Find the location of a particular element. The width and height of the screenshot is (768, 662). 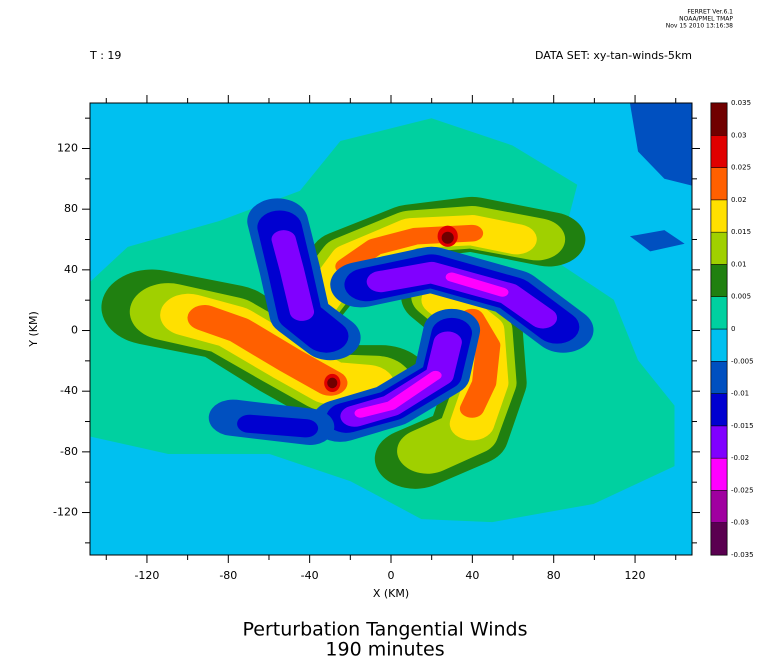

colorbar-label: -0.015 is located at coordinates (742, 426).